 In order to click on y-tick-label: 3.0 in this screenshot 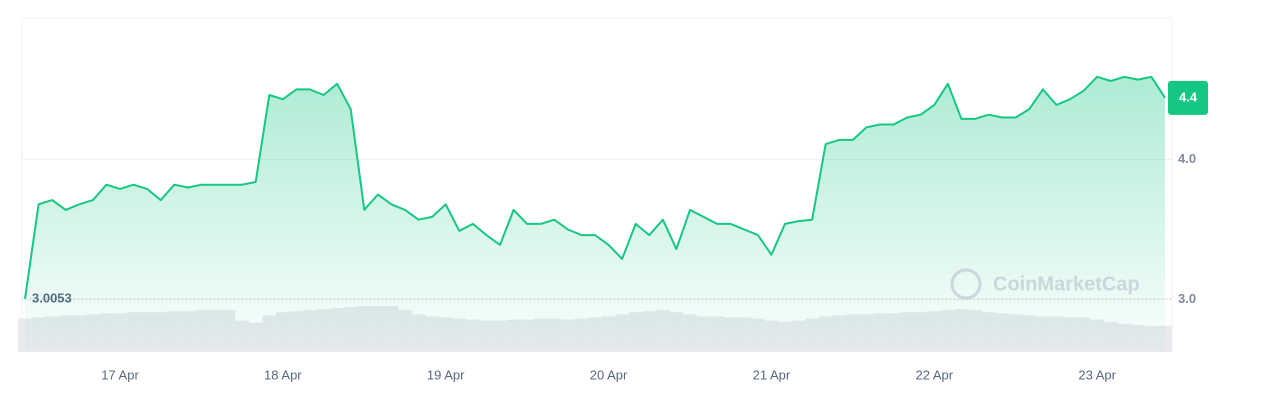, I will do `click(1187, 298)`.